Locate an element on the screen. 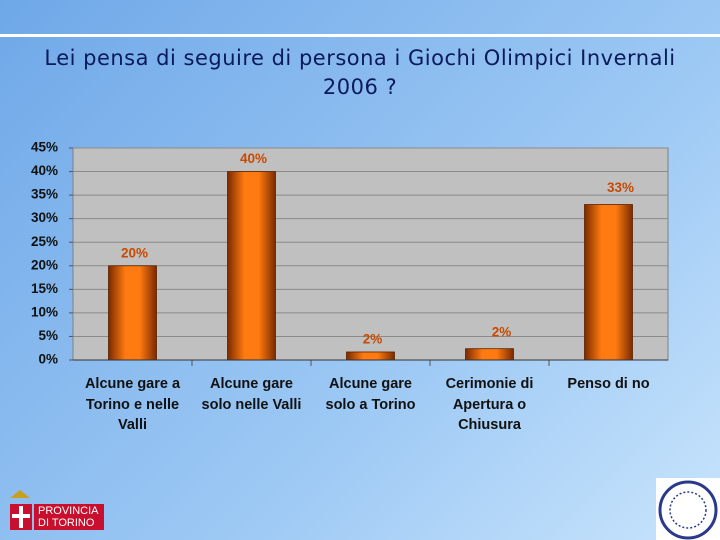 Image resolution: width=720 pixels, height=540 pixels. seal is located at coordinates (688, 509).